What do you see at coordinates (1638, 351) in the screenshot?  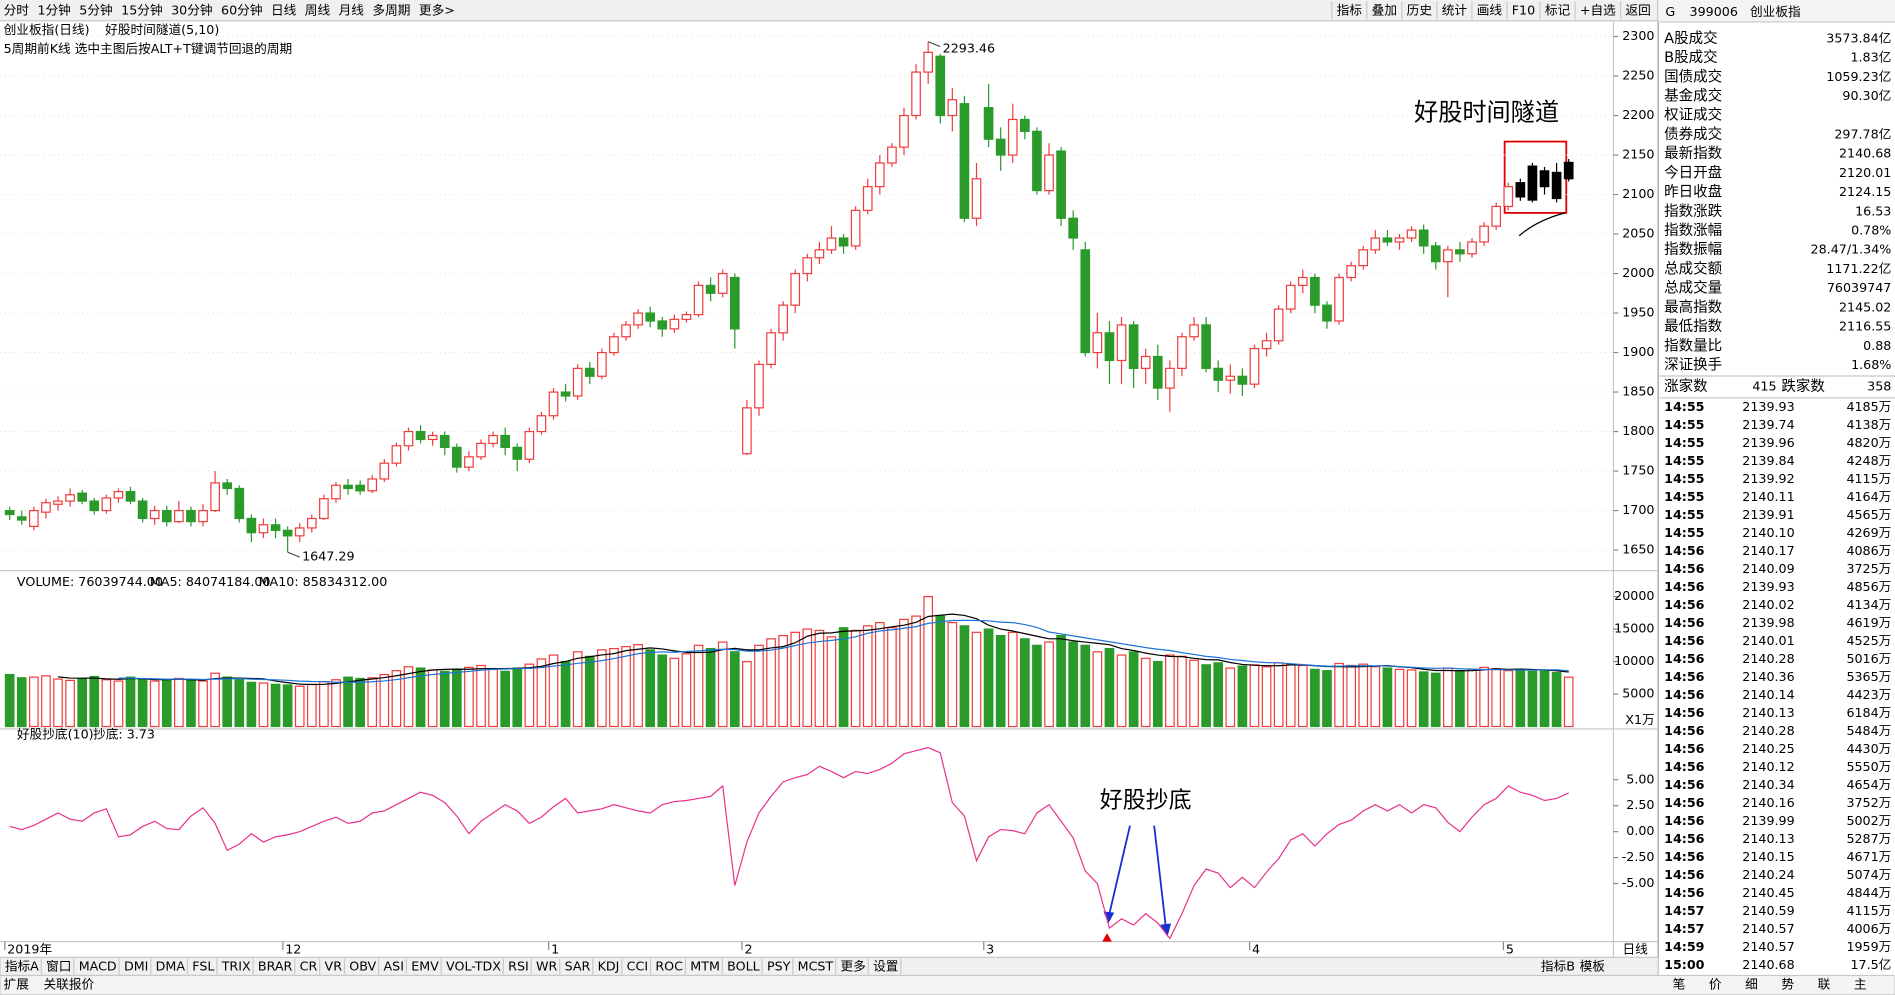 I see `y-tick-label: 1900` at bounding box center [1638, 351].